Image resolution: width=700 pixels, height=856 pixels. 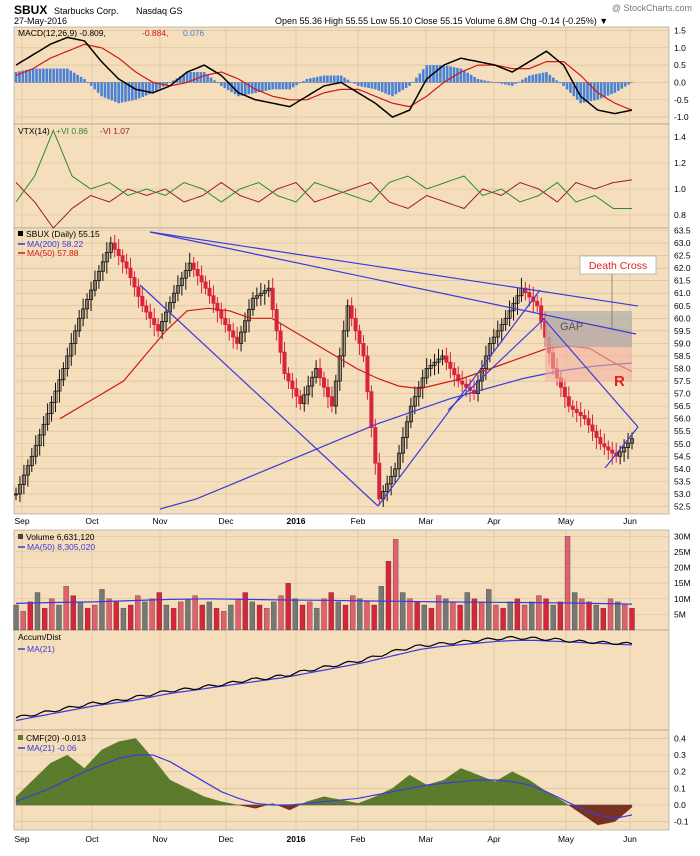 I want to click on cmf-ma-line, so click(x=324, y=786).